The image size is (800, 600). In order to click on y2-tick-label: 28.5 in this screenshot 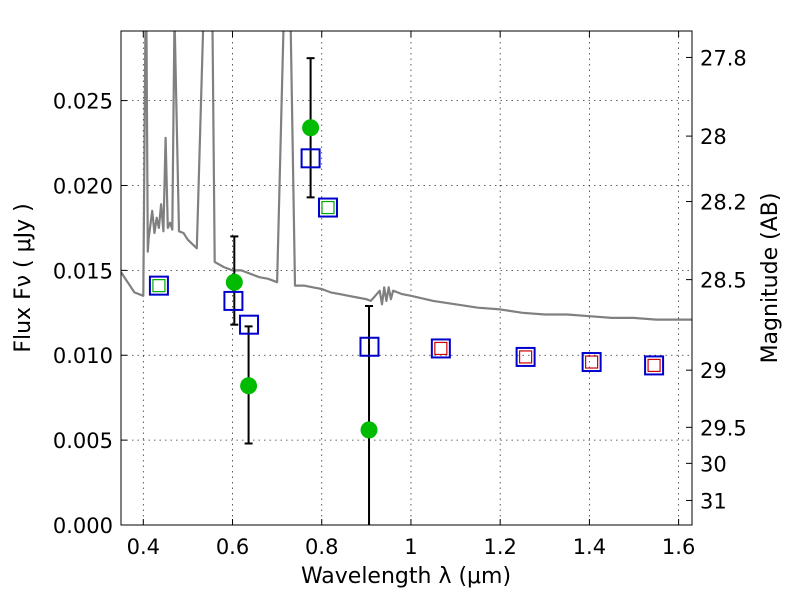, I will do `click(723, 281)`.